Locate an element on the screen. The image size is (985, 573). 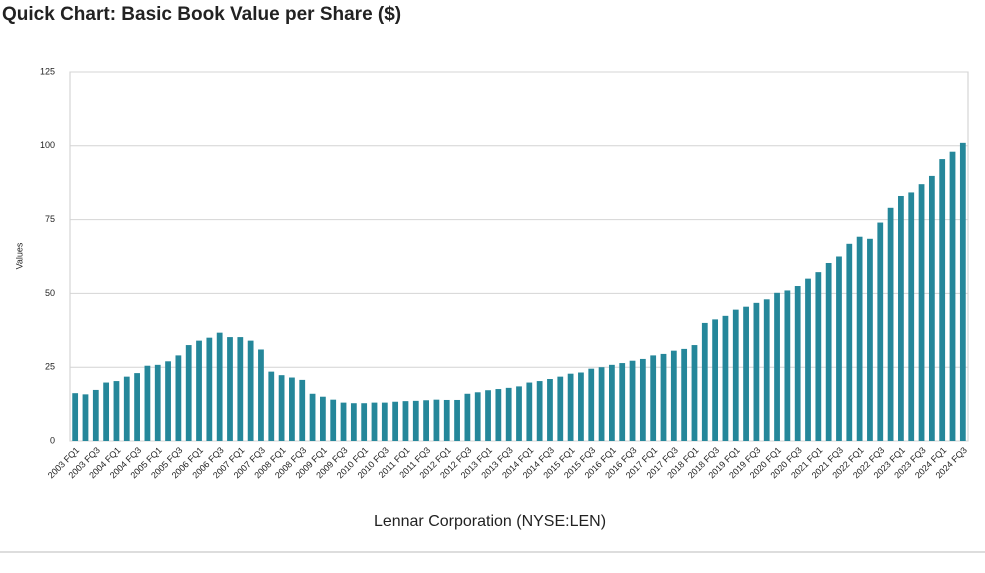
y-tick-label: 125 is located at coordinates (47, 71).